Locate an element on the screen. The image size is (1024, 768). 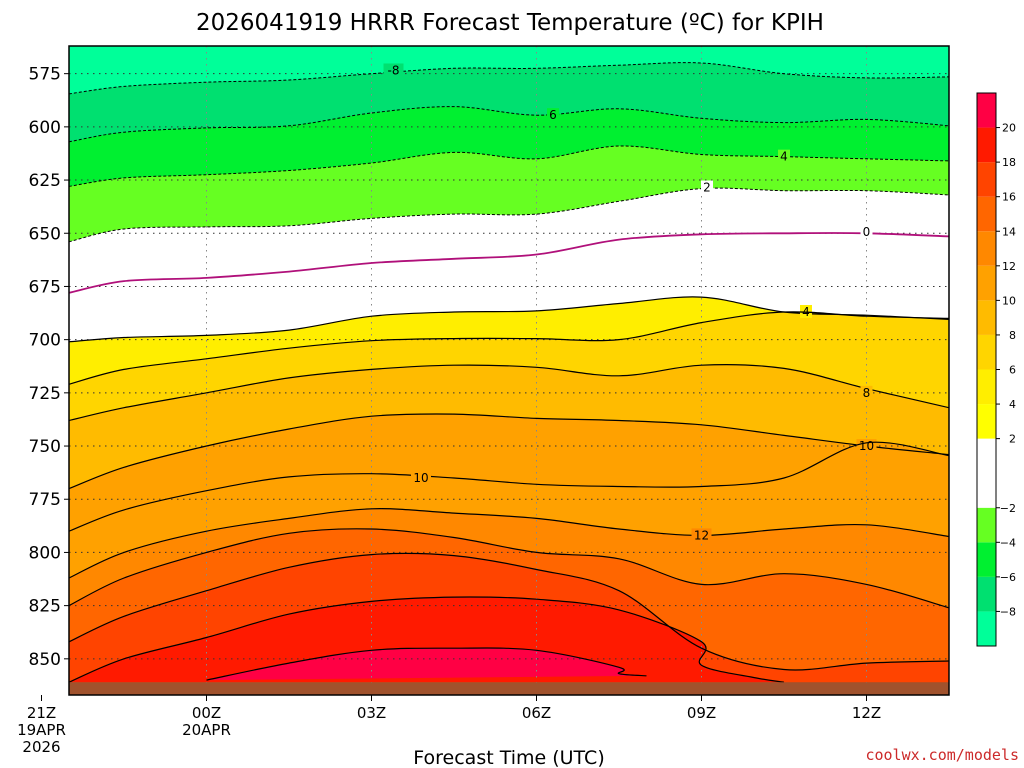
x-axis-label: Forecast Time (UTC) is located at coordinates (508, 757).